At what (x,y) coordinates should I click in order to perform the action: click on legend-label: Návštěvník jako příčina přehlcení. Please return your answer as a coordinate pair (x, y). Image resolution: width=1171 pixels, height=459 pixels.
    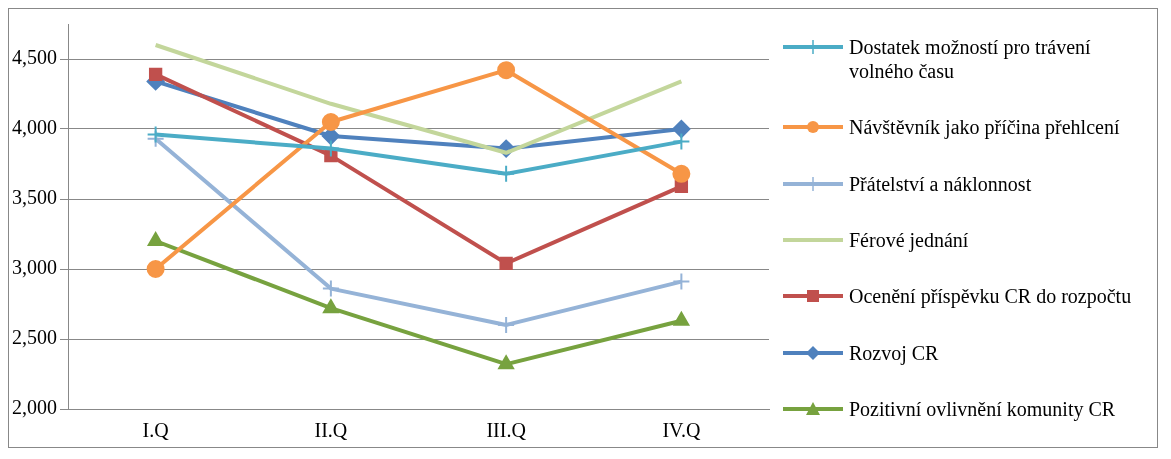
    Looking at the image, I should click on (984, 127).